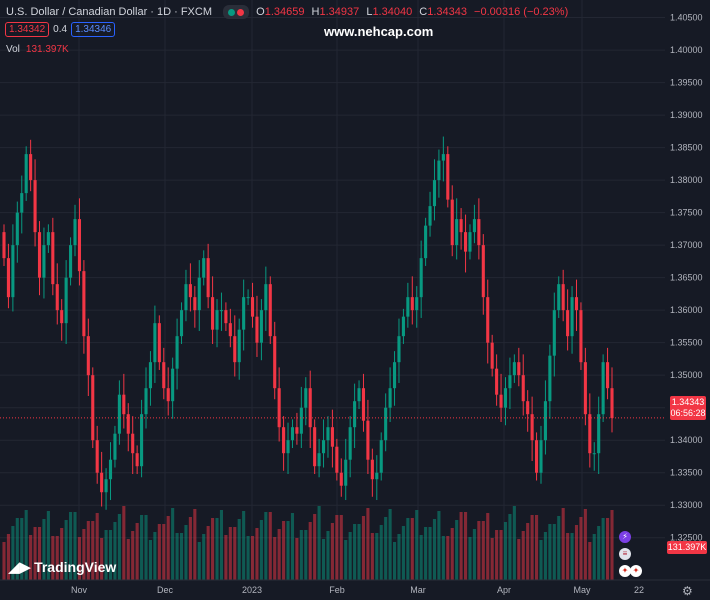 This screenshot has height=600, width=710. What do you see at coordinates (625, 537) in the screenshot?
I see `lightning-icon: ⚡` at bounding box center [625, 537].